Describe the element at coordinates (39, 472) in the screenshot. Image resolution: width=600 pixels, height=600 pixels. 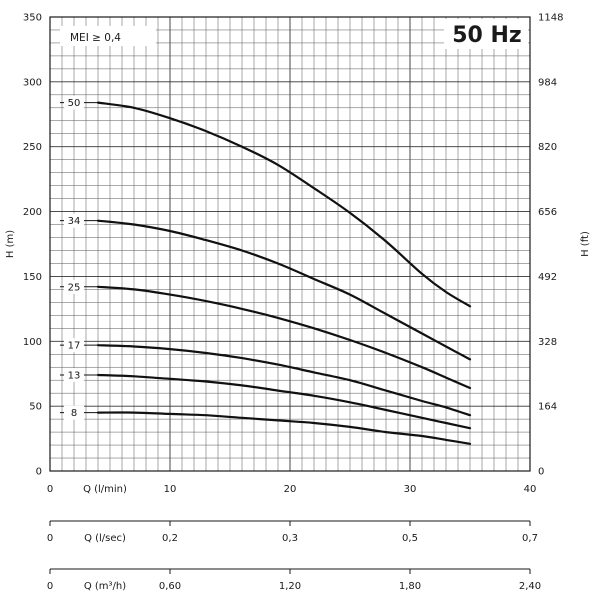
I see `y-tick-label: 0` at that location.